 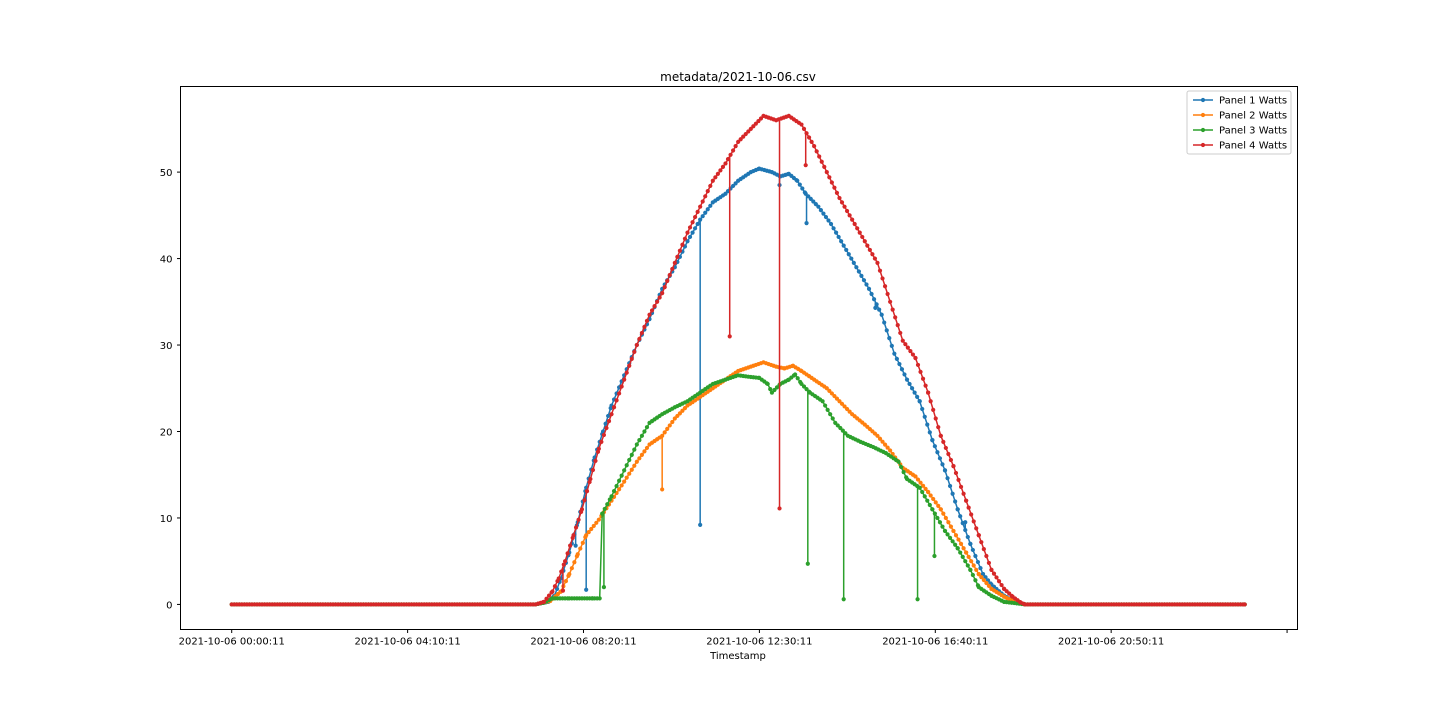 What do you see at coordinates (1203, 130) in the screenshot?
I see `legend-marker` at bounding box center [1203, 130].